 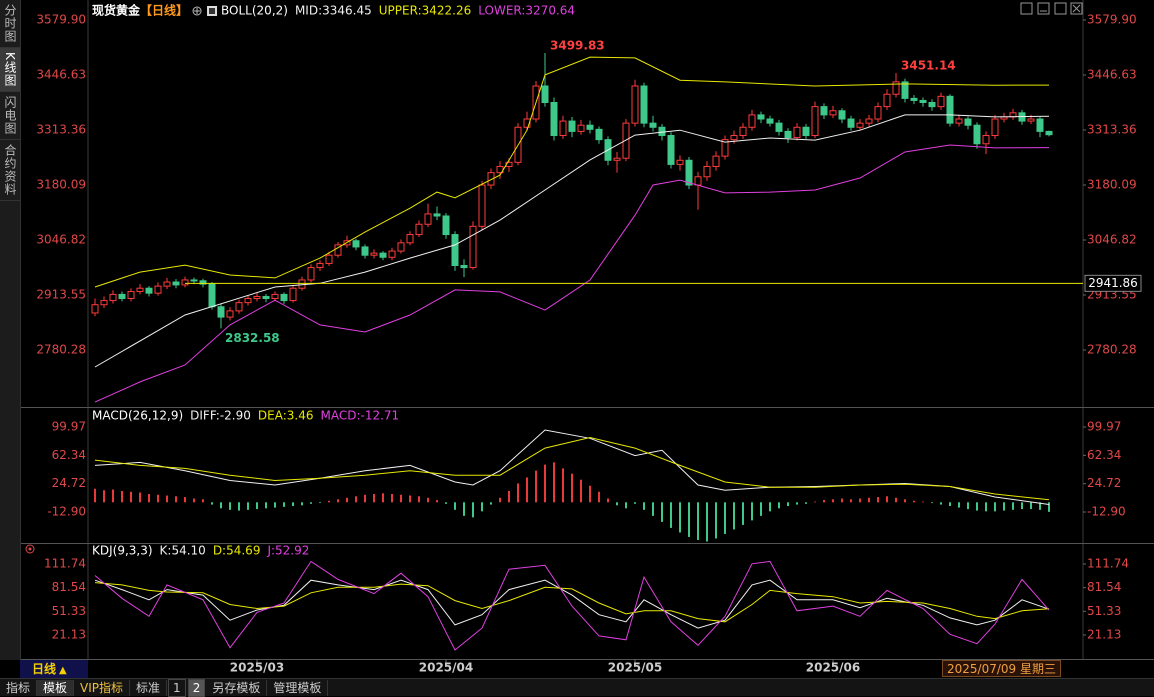 What do you see at coordinates (1112, 75) in the screenshot?
I see `y-tick-label: 3446.63` at bounding box center [1112, 75].